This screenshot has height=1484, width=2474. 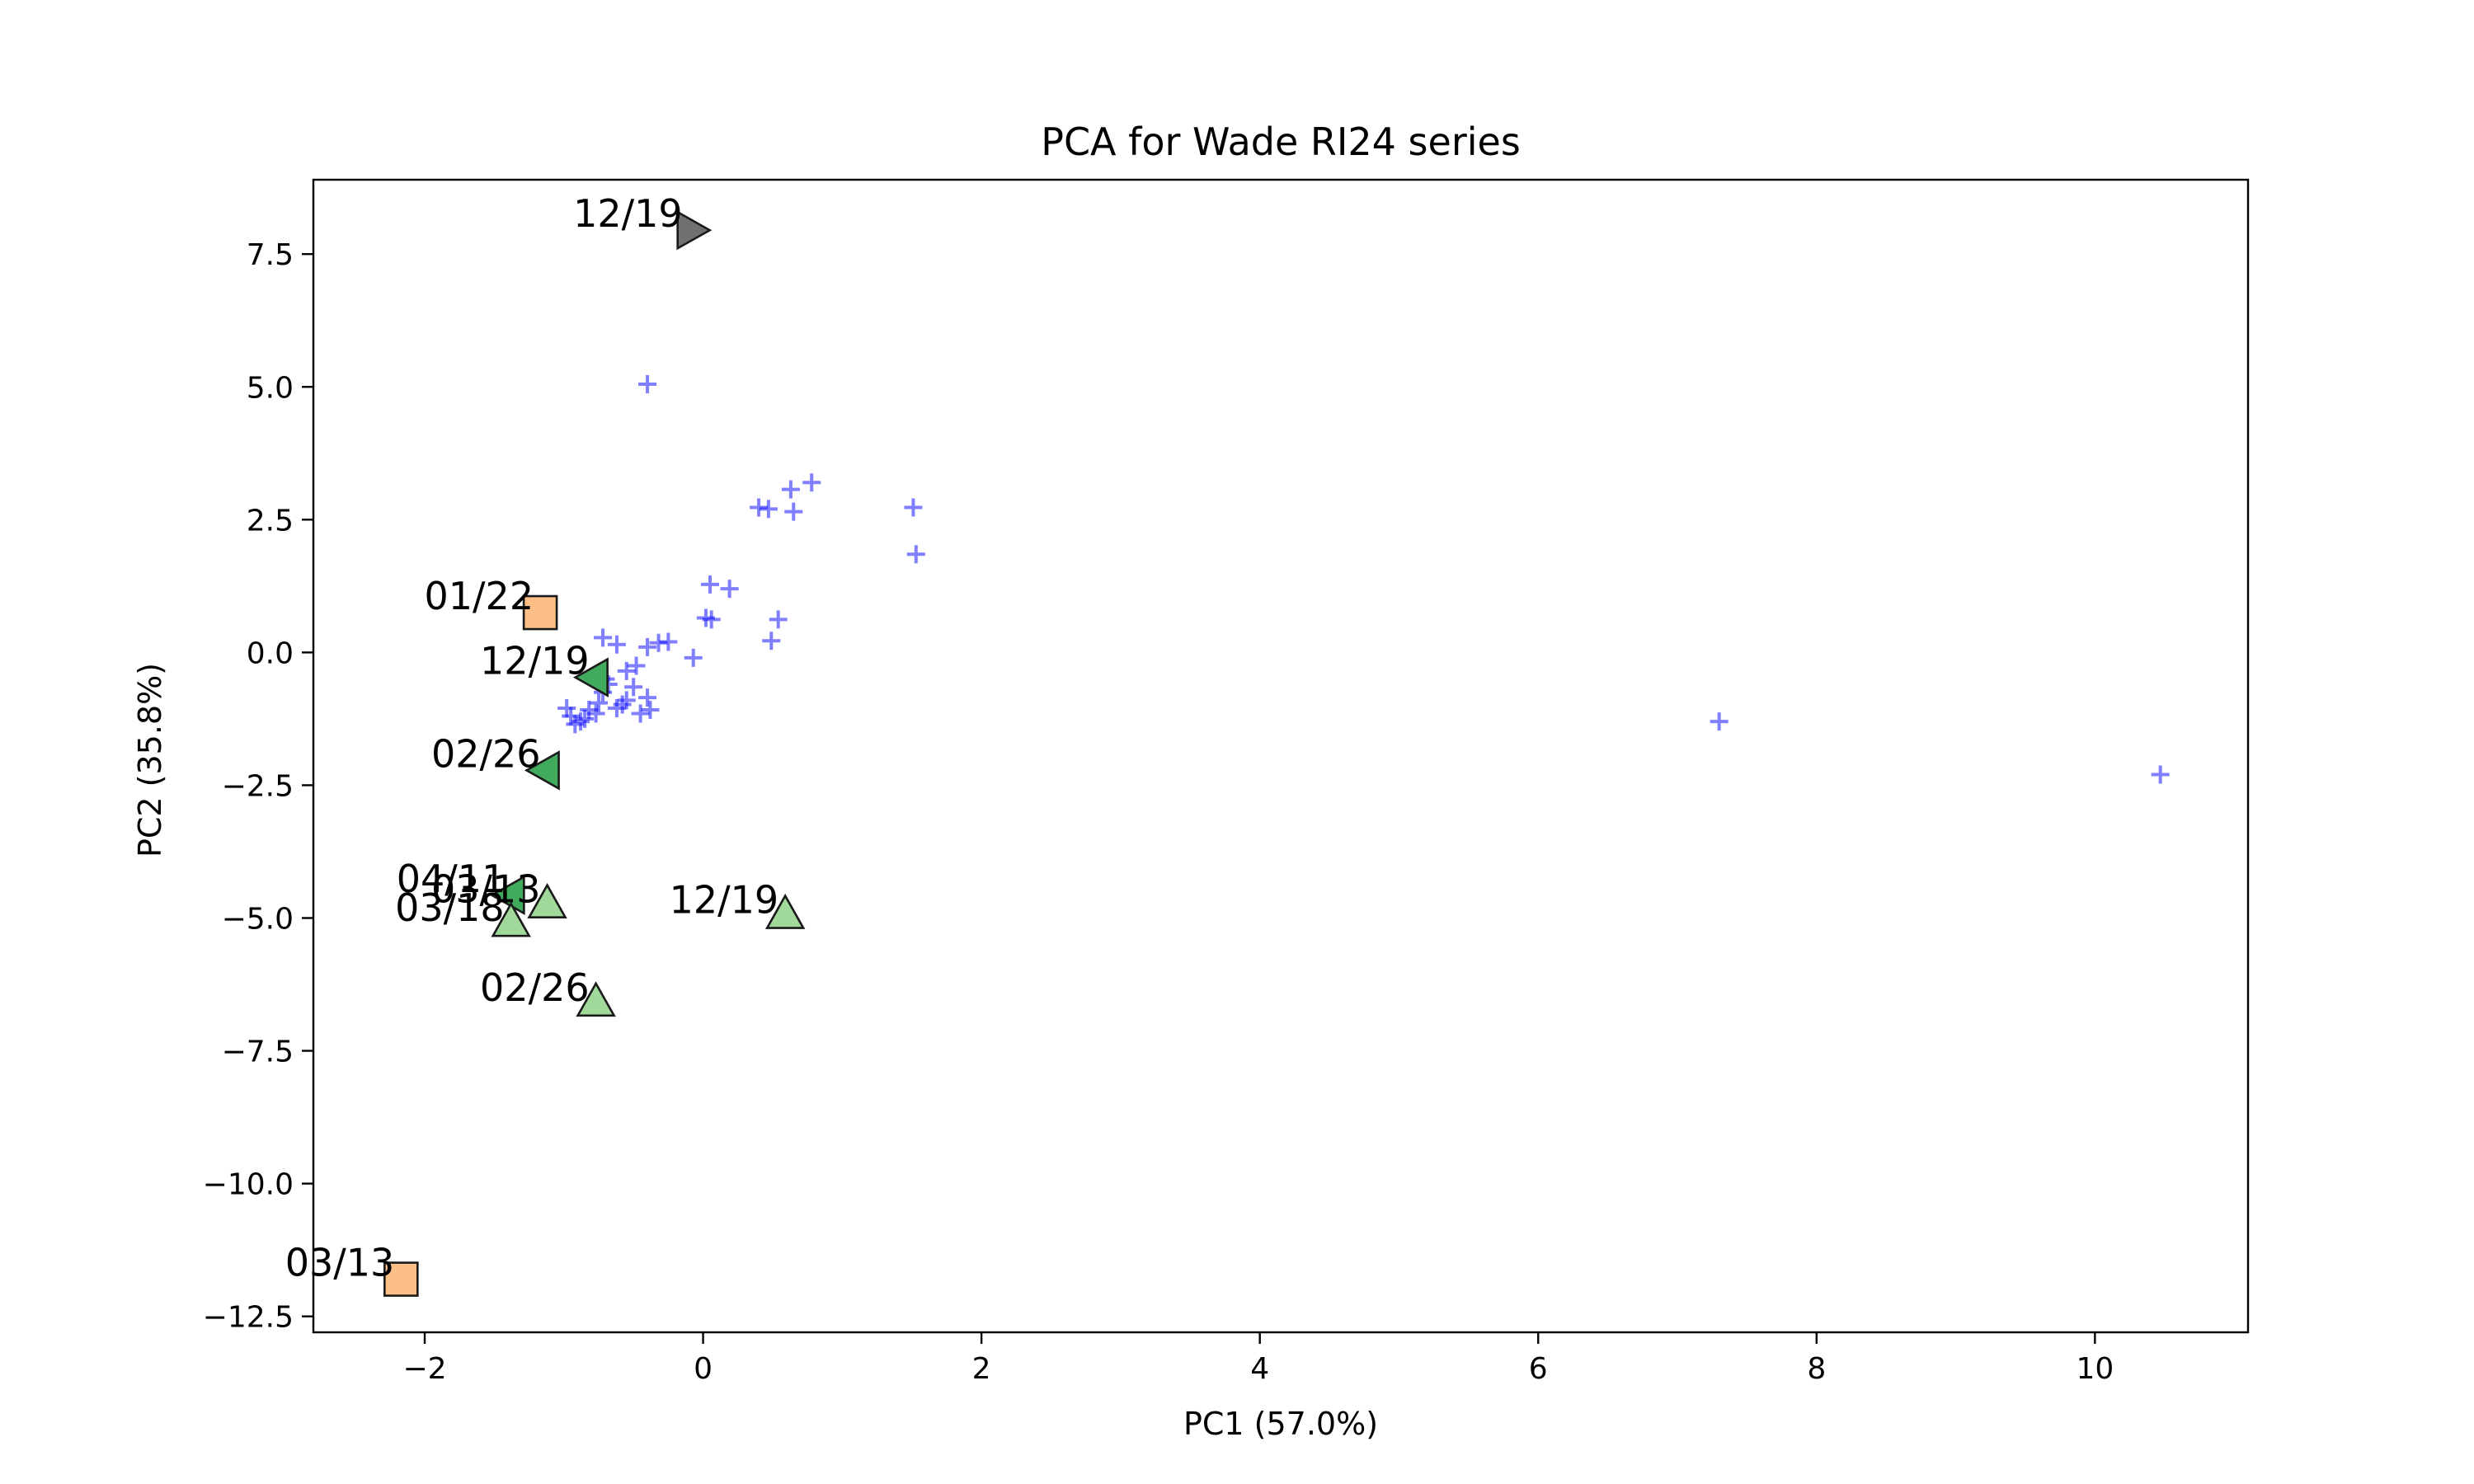 I want to click on y-tick-label: −12.5, so click(x=248, y=1318).